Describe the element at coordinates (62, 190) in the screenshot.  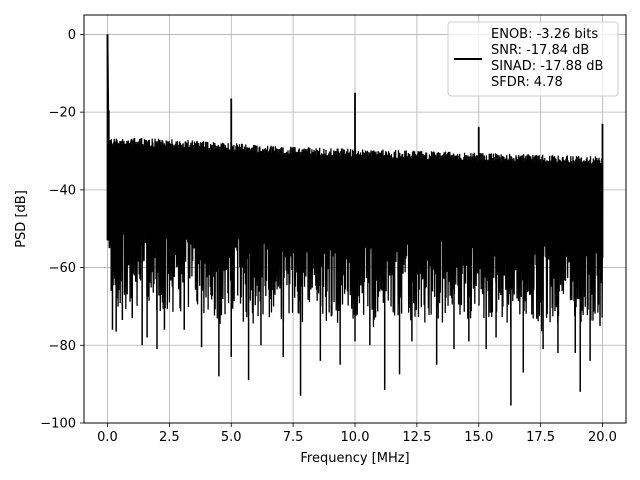
I see `y-tick-label: −40` at that location.